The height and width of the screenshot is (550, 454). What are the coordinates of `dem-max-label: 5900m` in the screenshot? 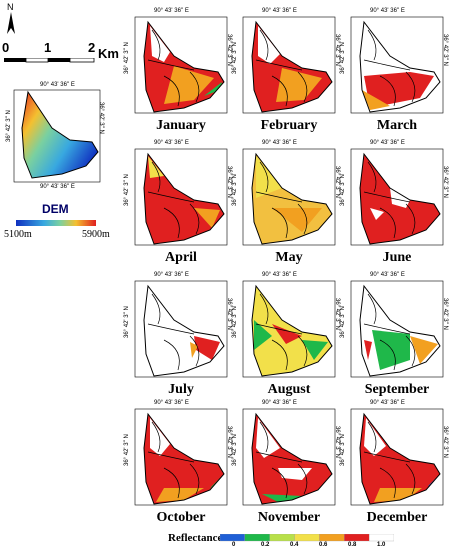 It's located at (96, 234).